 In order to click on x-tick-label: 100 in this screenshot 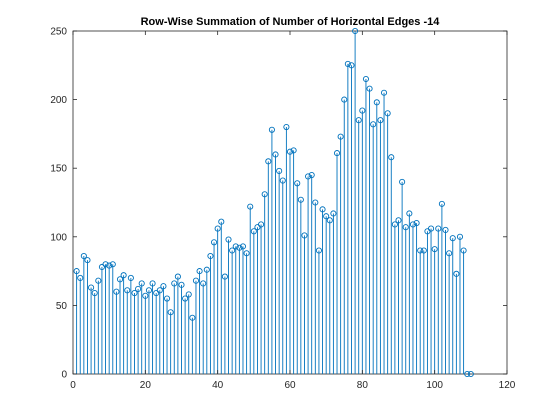, I will do `click(434, 385)`.